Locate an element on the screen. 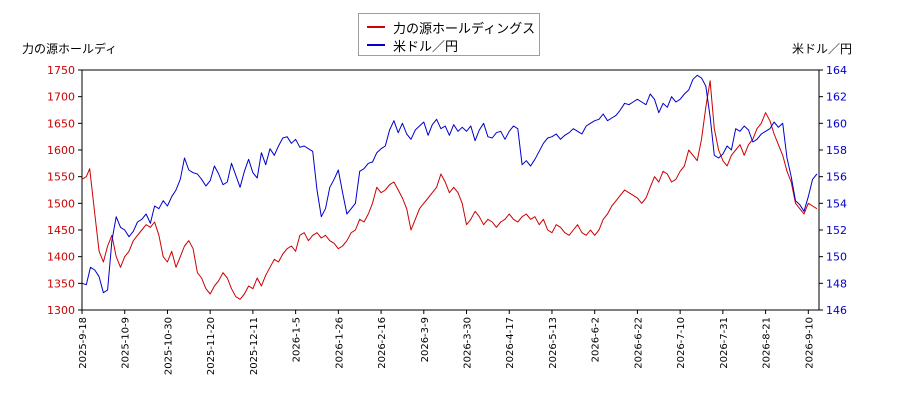  x-tick-label: 2025-10-9 is located at coordinates (126, 343).